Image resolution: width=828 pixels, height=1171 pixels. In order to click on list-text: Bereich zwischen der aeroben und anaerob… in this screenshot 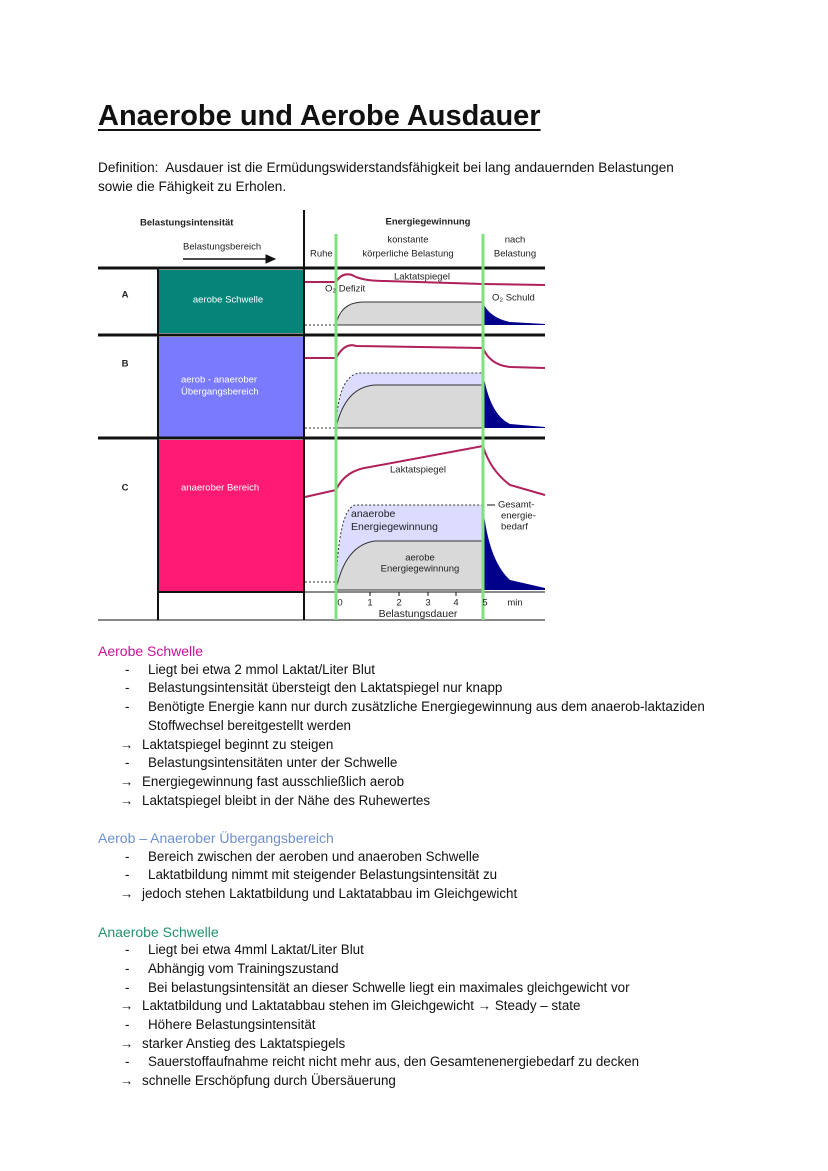, I will do `click(314, 856)`.